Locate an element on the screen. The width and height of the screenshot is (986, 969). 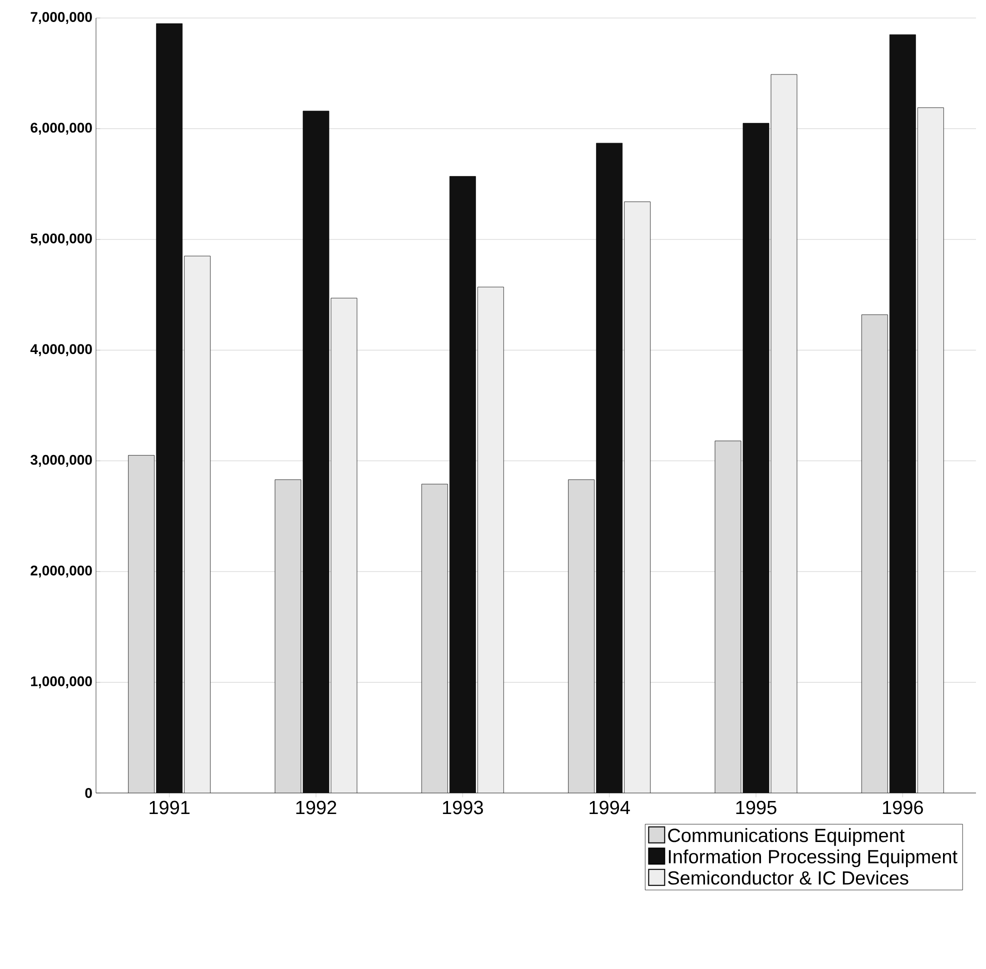
y-tick-label: 3,000,000 is located at coordinates (61, 460).